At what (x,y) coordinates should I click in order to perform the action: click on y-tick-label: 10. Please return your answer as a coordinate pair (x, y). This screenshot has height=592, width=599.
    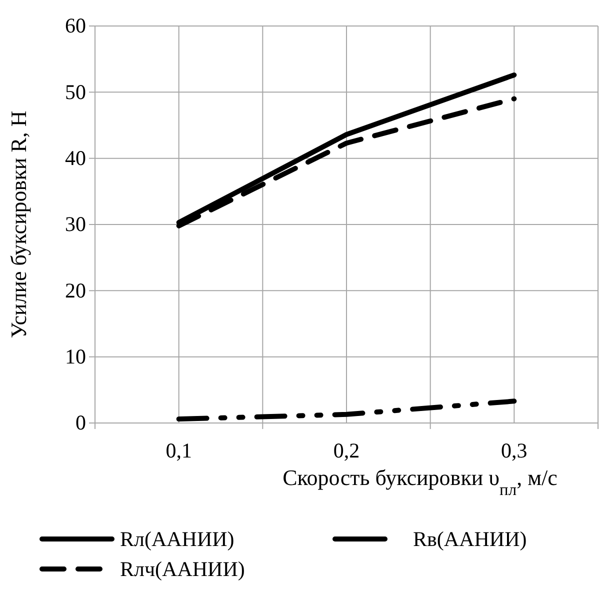
    Looking at the image, I should click on (75, 356).